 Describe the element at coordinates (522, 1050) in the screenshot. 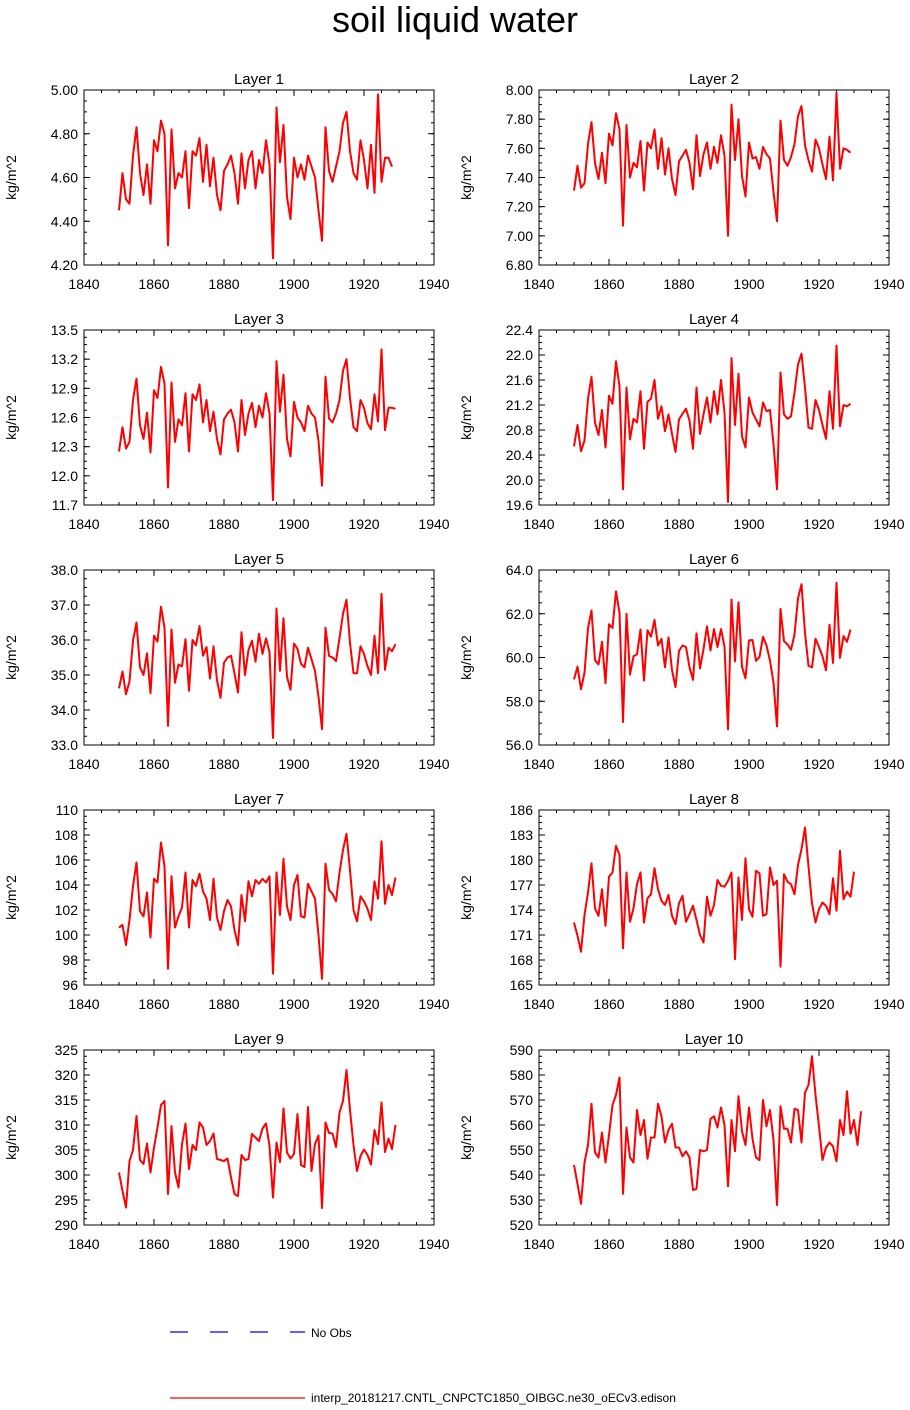

I see `y-tick-label: 590` at that location.